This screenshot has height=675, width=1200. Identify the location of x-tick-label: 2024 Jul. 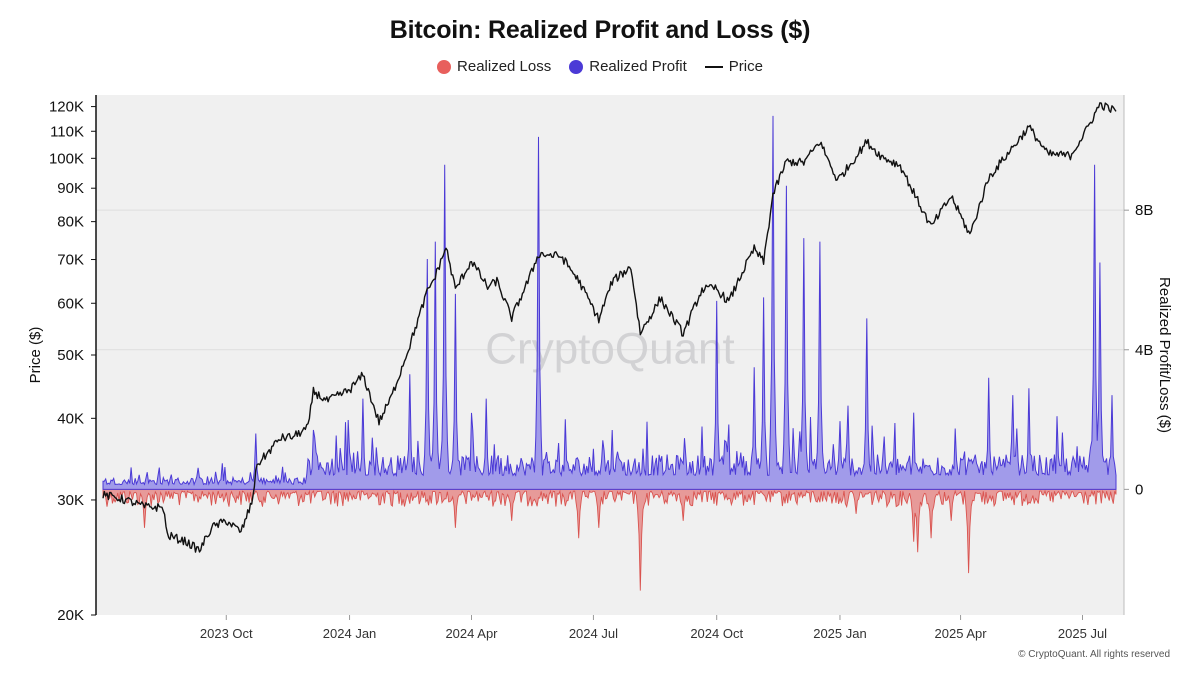
(593, 633).